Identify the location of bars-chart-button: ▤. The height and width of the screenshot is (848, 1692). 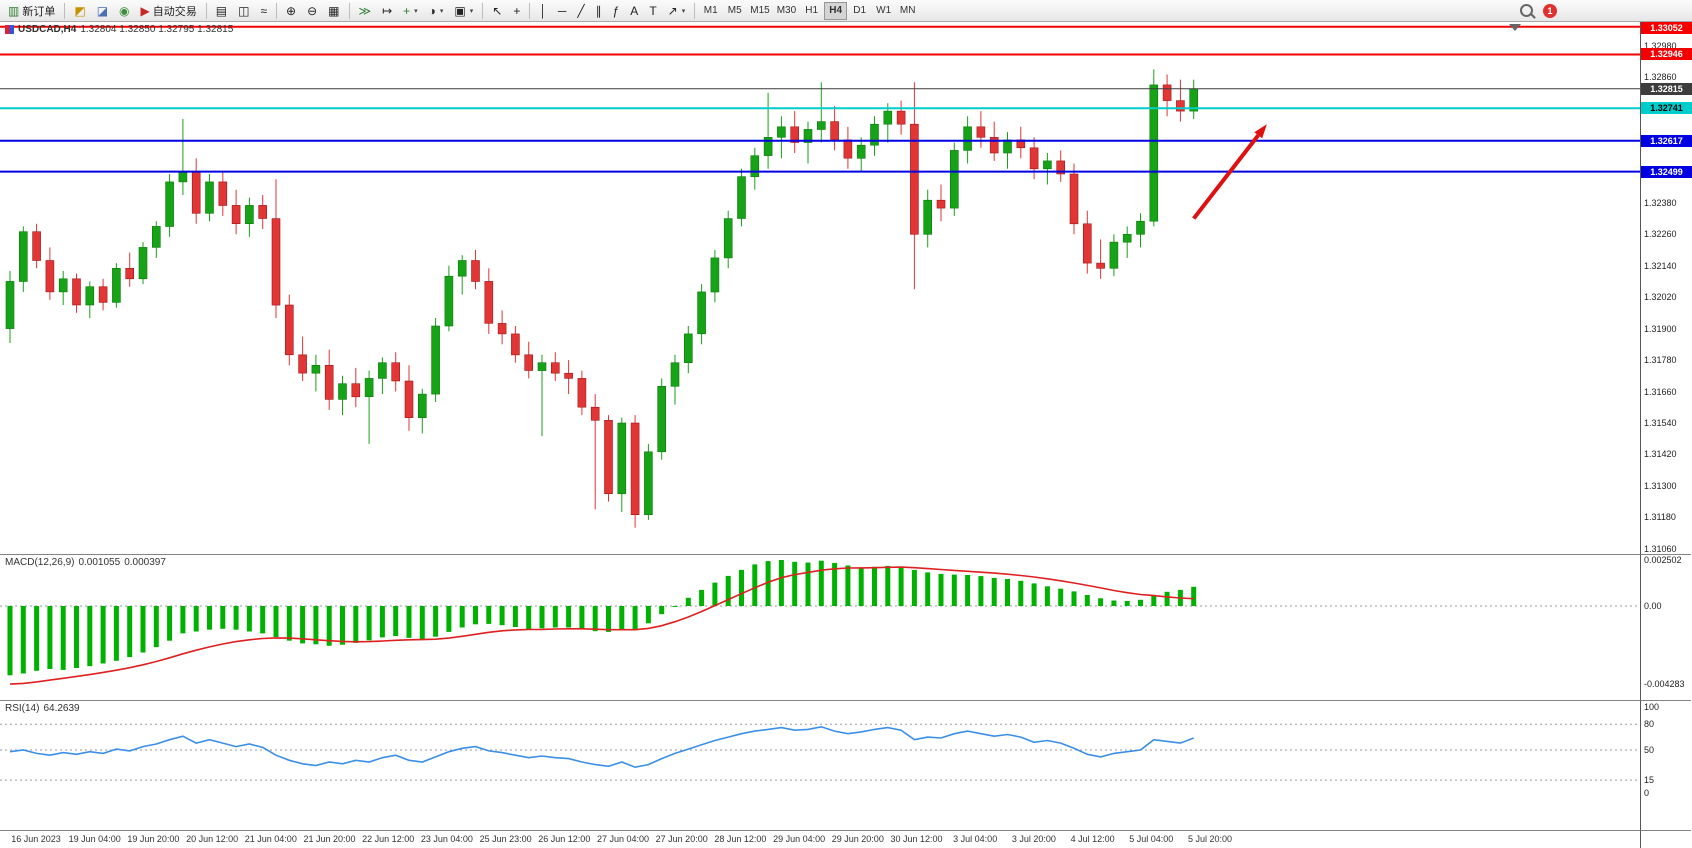
(221, 11).